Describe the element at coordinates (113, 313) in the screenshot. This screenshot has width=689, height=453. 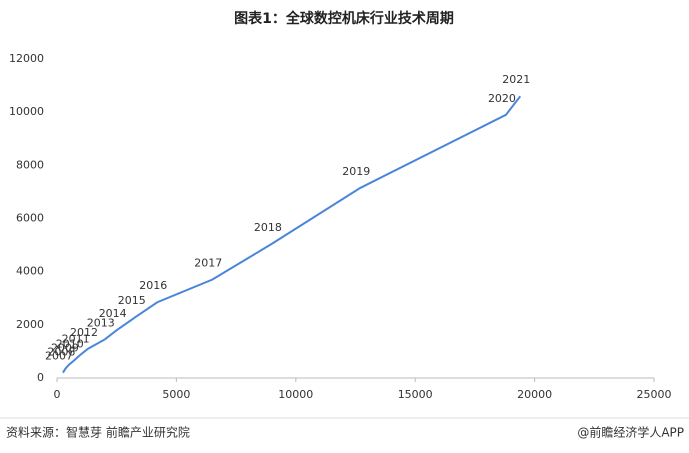
I see `point-label: 2014` at that location.